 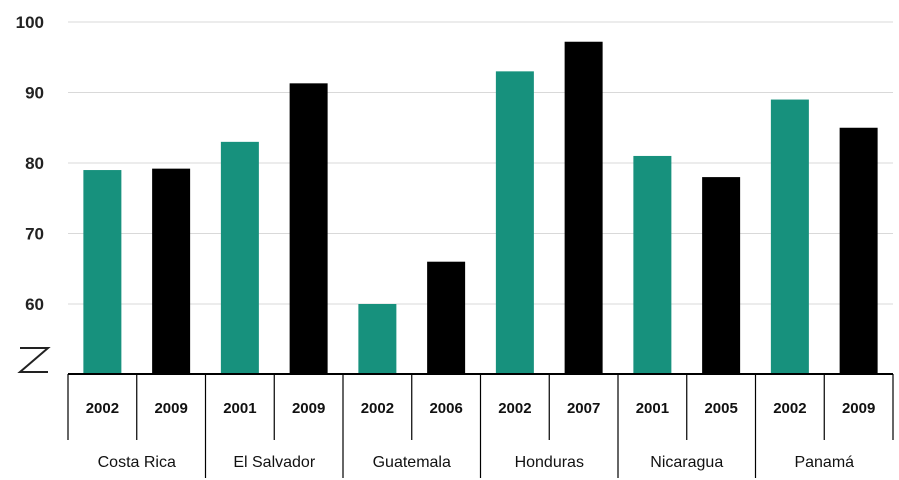 I want to click on x-country-label: Guatemala, so click(x=412, y=462).